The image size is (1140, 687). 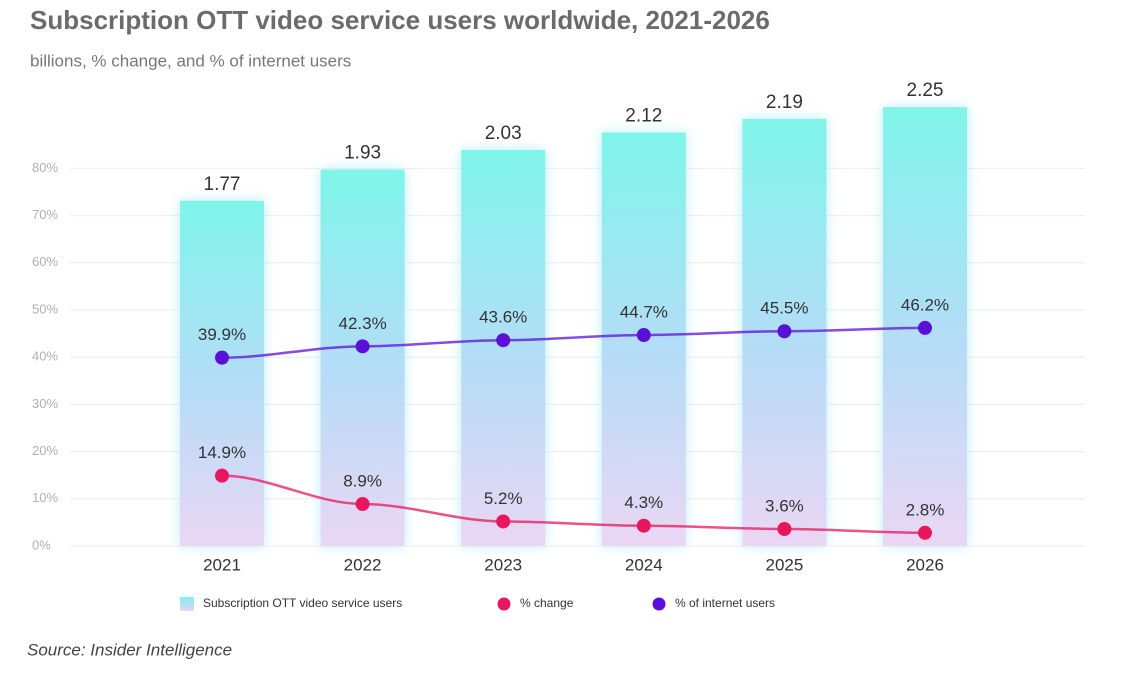 What do you see at coordinates (784, 308) in the screenshot?
I see `point-value-label: 45.5%` at bounding box center [784, 308].